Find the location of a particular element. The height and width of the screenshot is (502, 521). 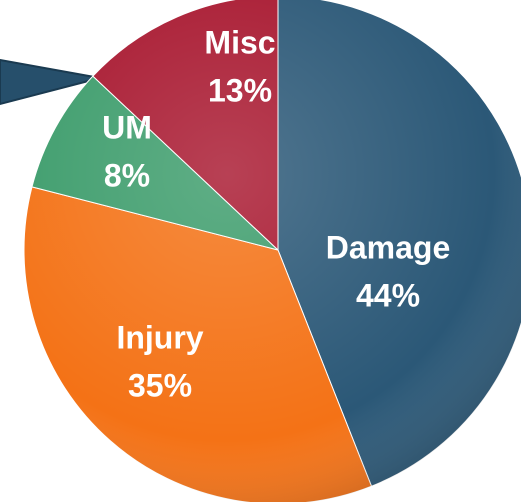

slice-value-label: 13% is located at coordinates (240, 90).